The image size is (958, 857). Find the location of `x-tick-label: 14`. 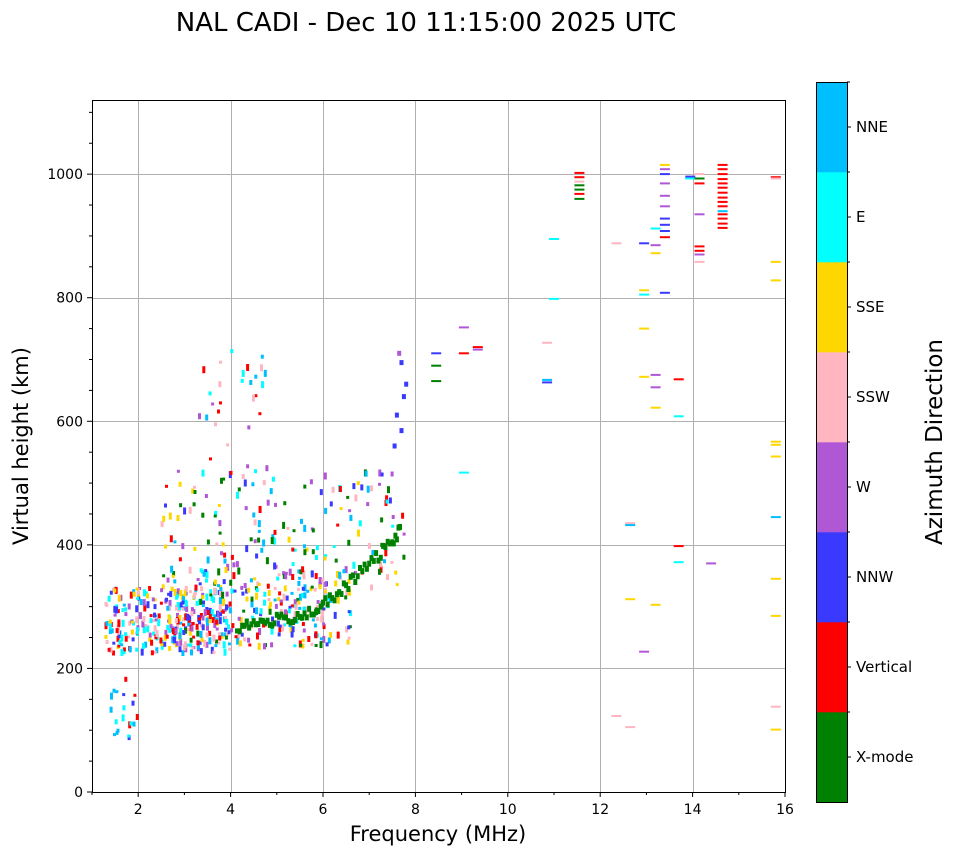

x-tick-label: 14 is located at coordinates (693, 810).